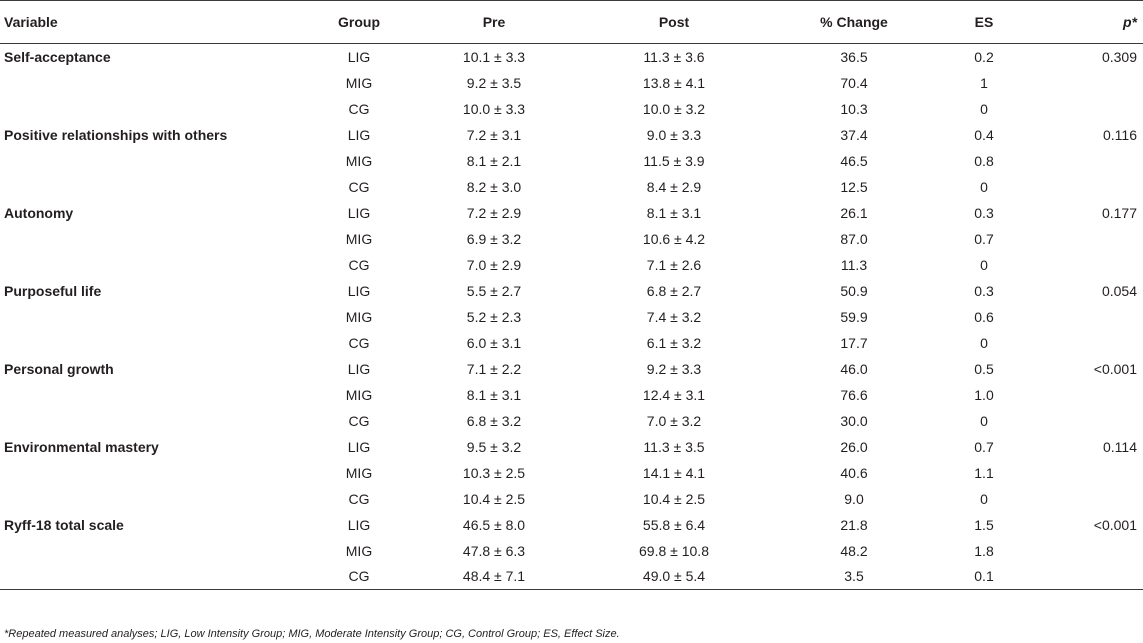  What do you see at coordinates (494, 290) in the screenshot?
I see `cell-pre: 5.5 ± 2.7` at bounding box center [494, 290].